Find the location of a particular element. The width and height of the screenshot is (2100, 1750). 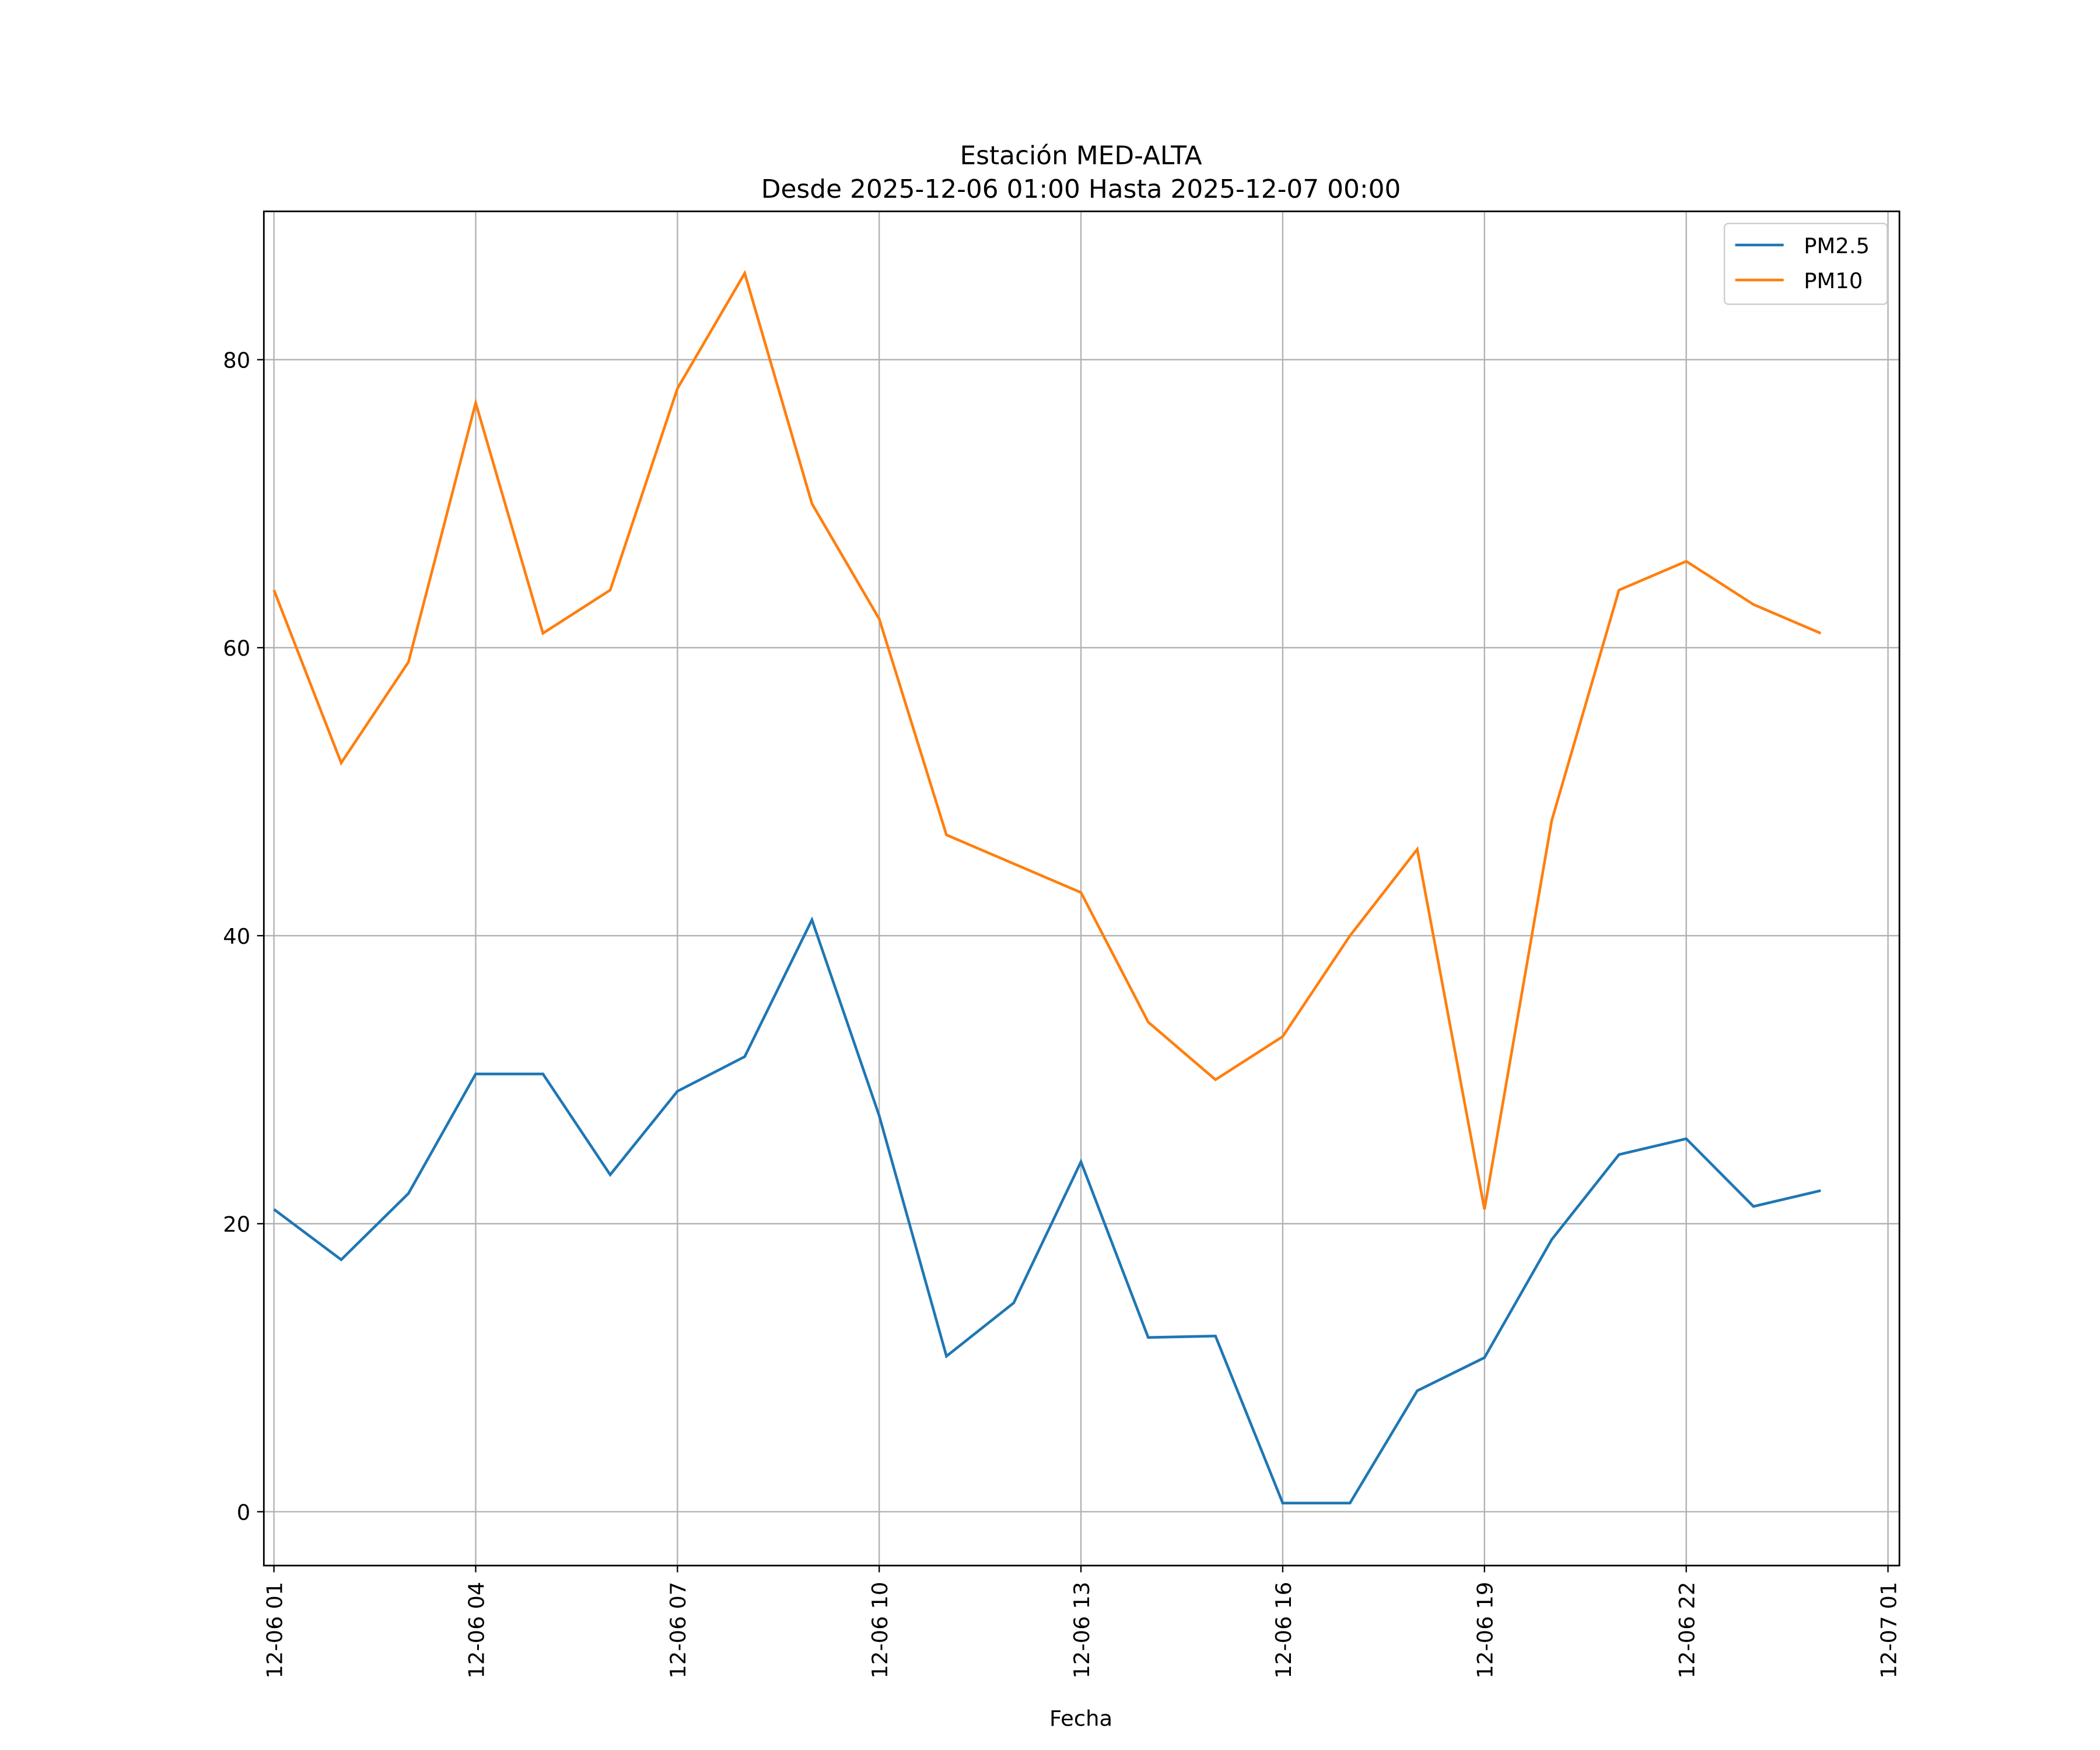

x-tick-label: 12-06 22 is located at coordinates (1687, 1630).